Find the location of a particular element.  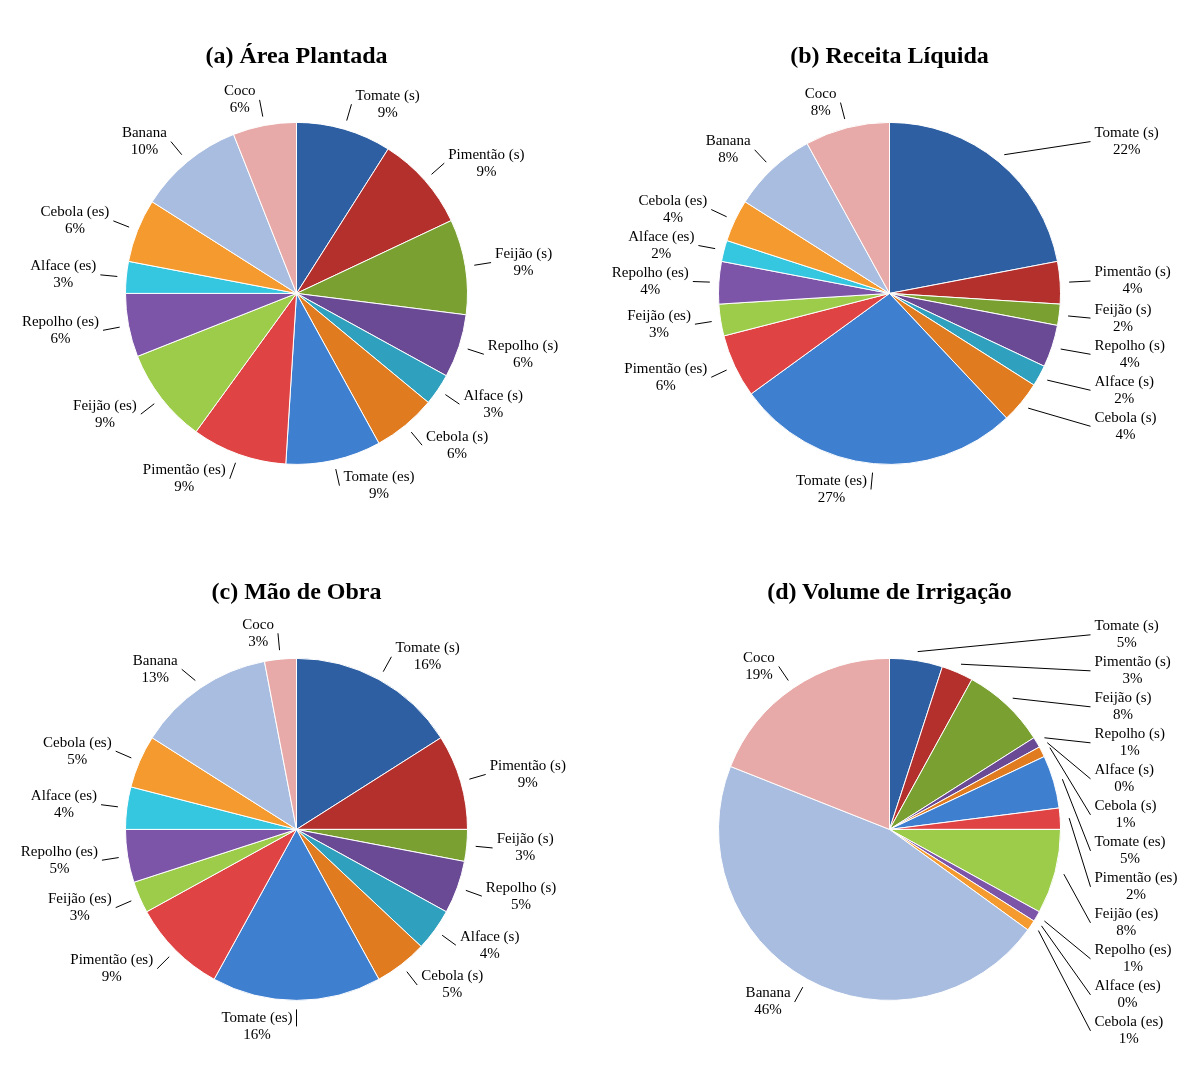

chart-title: (d) Volume de Irrigação is located at coordinates (889, 590).